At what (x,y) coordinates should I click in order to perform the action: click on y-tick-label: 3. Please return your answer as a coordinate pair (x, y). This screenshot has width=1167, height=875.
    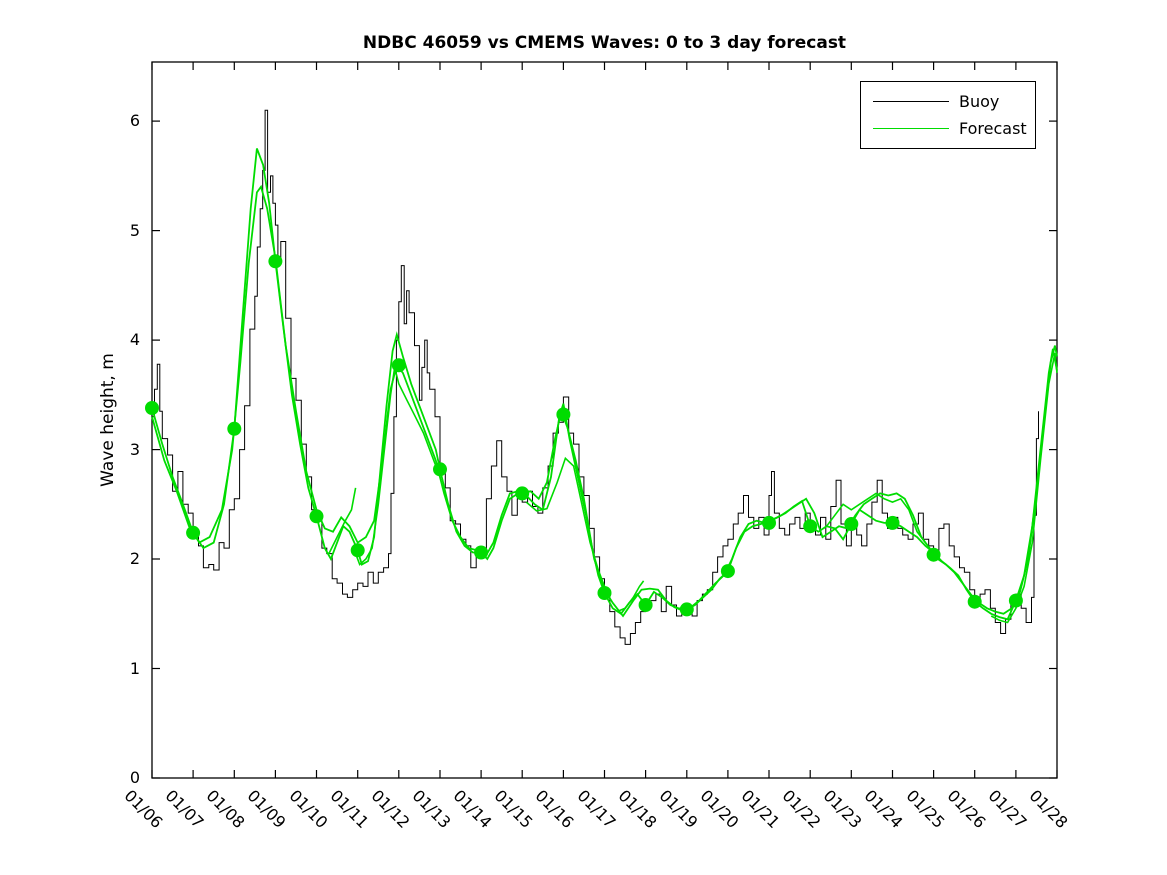
    Looking at the image, I should click on (134, 449).